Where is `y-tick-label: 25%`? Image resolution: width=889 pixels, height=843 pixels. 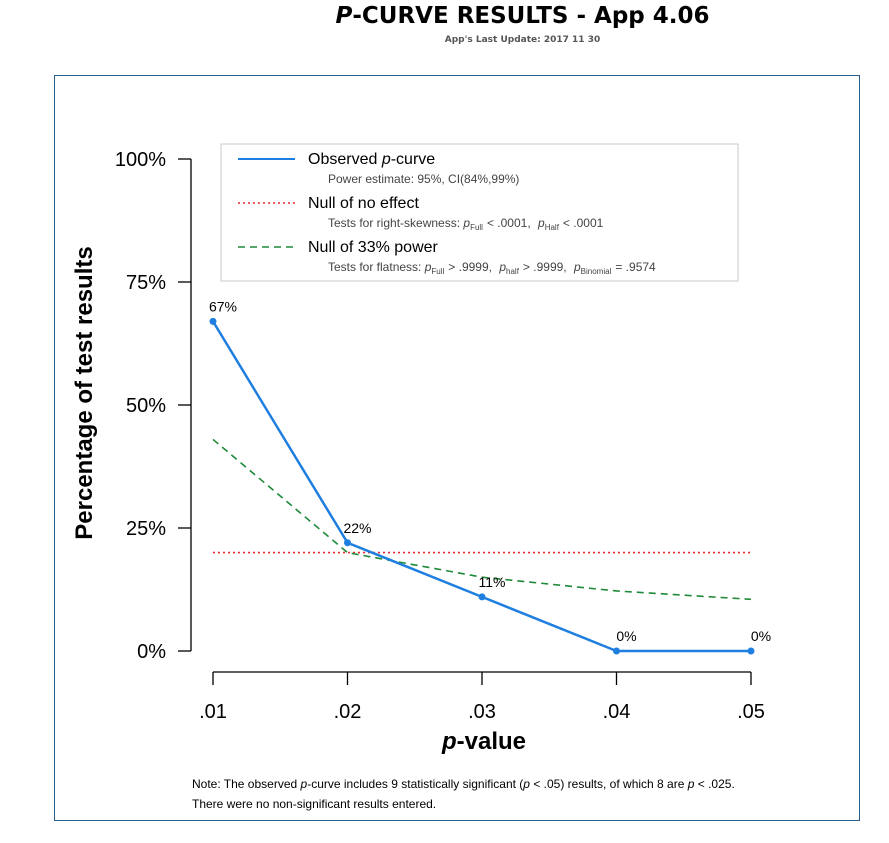 y-tick-label: 25% is located at coordinates (146, 529).